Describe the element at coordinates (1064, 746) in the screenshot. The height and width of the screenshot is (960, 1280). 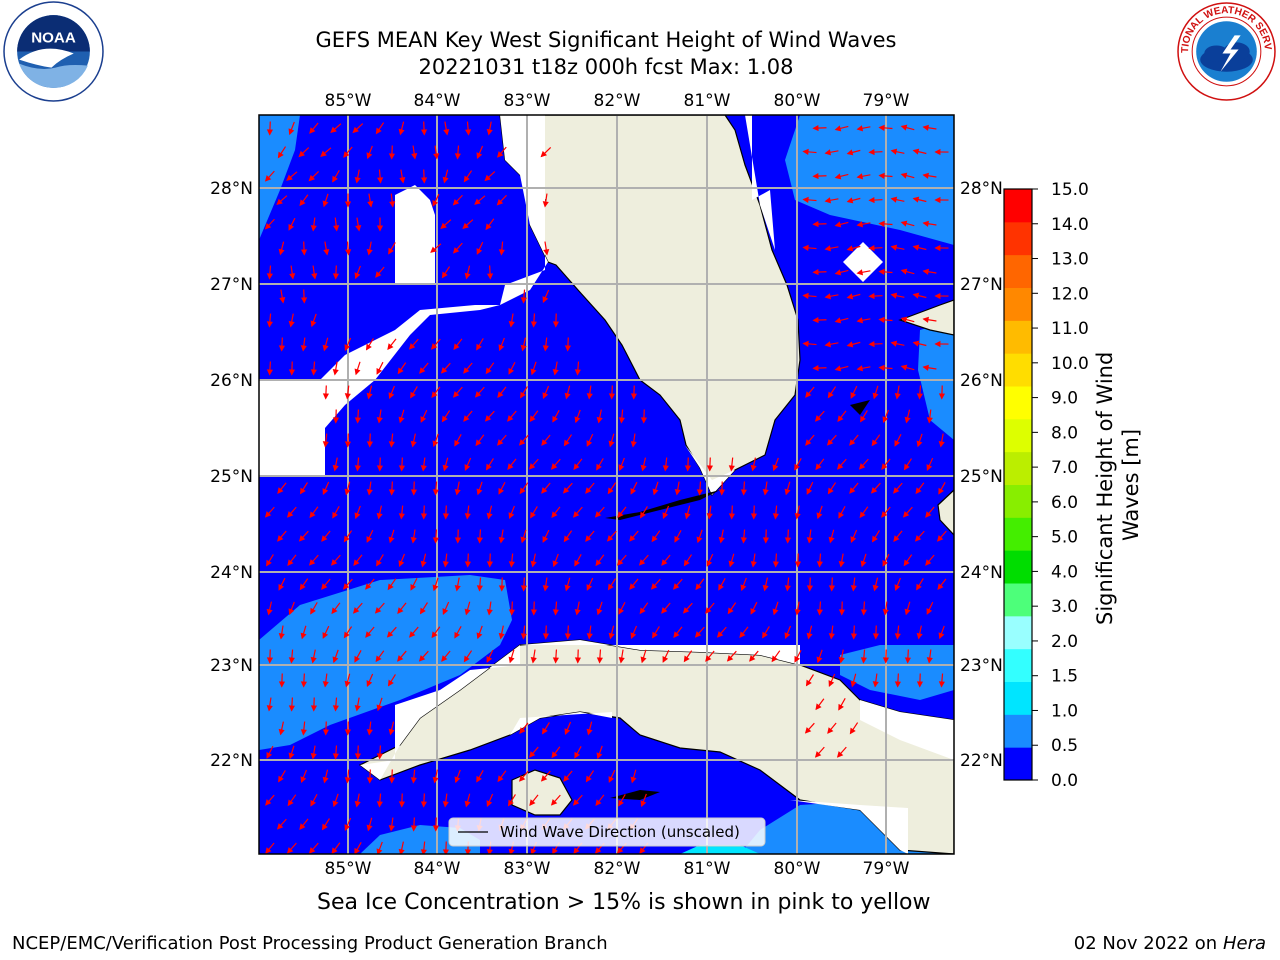
I see `colorbar-tick-label: 0.5` at that location.